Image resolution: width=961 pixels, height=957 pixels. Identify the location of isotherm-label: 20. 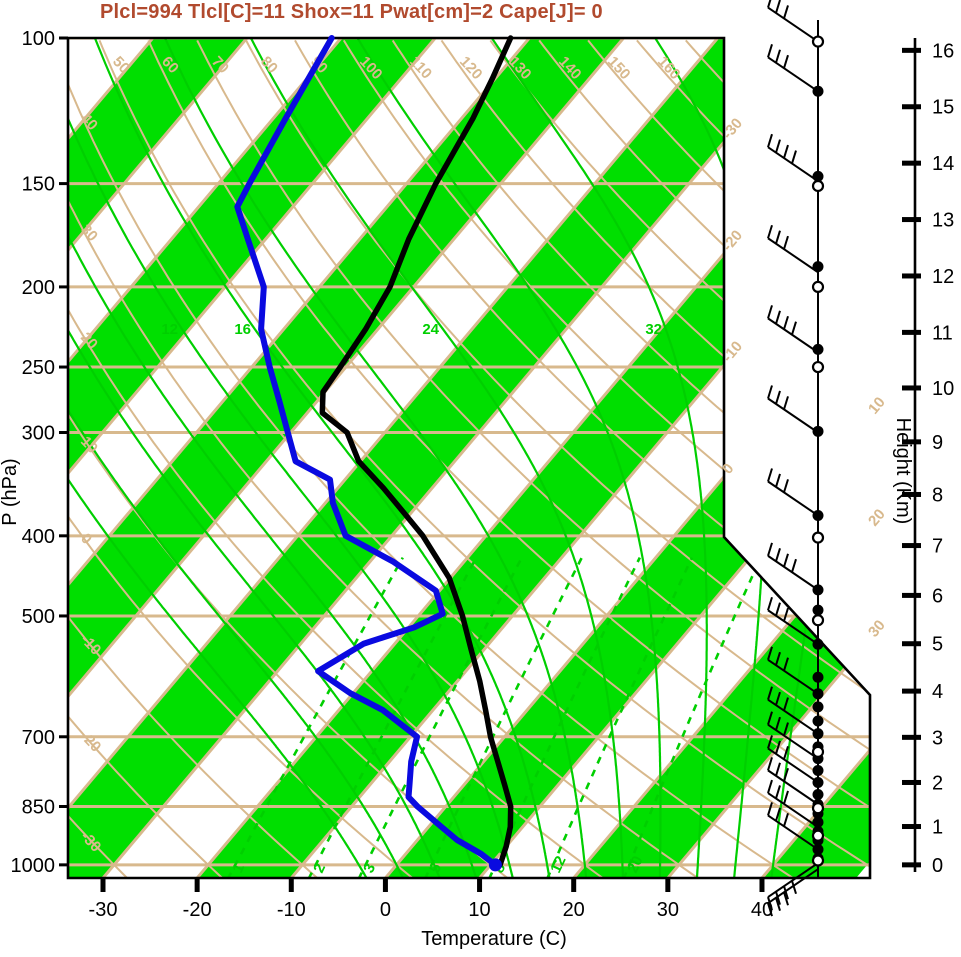
(877, 518).